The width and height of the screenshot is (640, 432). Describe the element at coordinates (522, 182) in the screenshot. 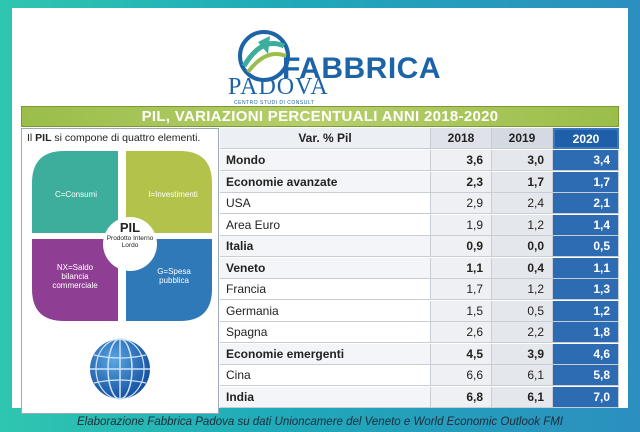

I see `value-cell-2019: 1,7` at that location.